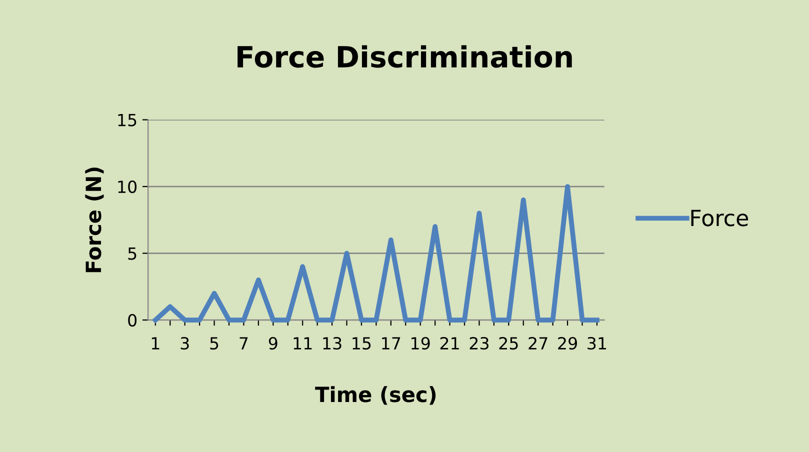 This screenshot has width=809, height=452. I want to click on x-tick-label: 17, so click(391, 343).